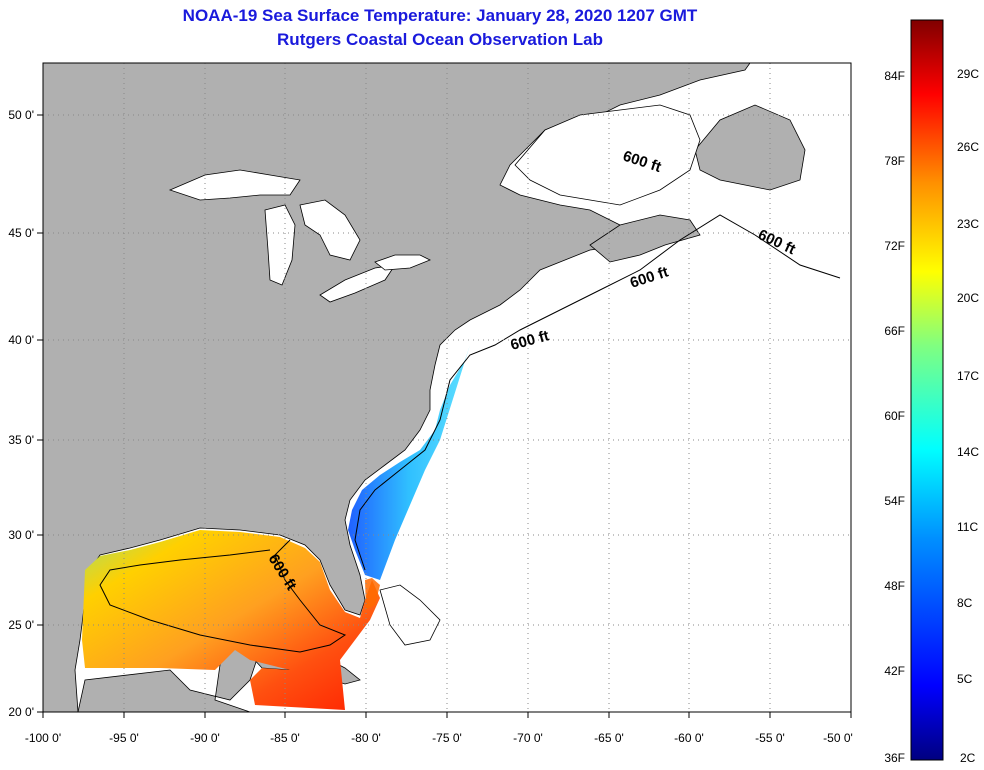 The width and height of the screenshot is (984, 770). I want to click on sst-gulf-of-mexico, so click(231, 620).